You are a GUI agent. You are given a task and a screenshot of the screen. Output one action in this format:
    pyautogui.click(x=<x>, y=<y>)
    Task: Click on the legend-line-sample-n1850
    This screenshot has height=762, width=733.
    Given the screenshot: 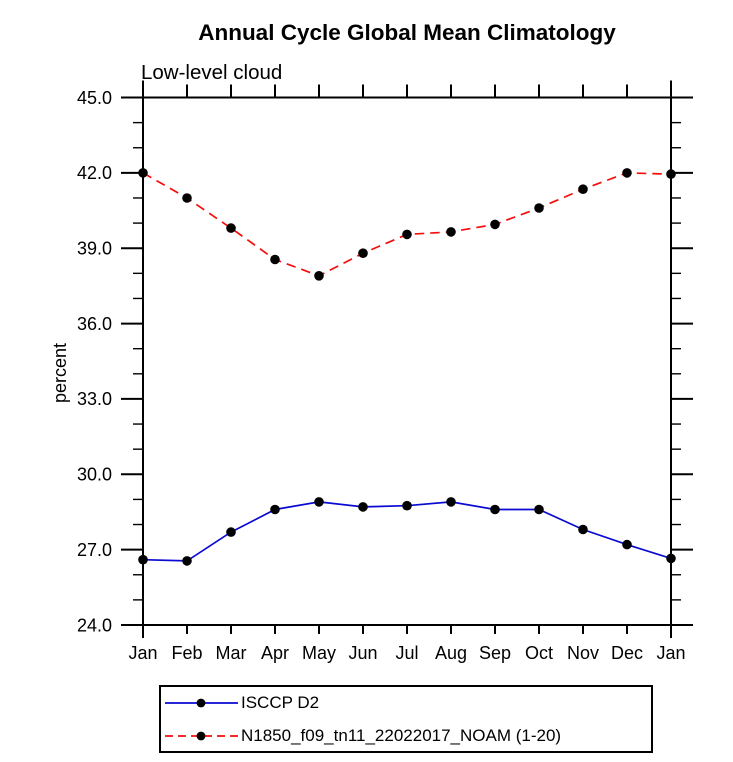 What is the action you would take?
    pyautogui.click(x=201, y=736)
    